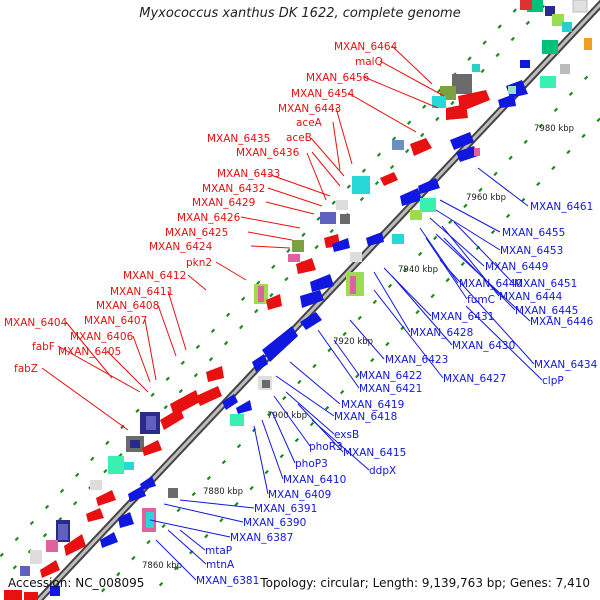  What do you see at coordinates (209, 218) in the screenshot?
I see `gene-label: MXAN_6426` at bounding box center [209, 218].